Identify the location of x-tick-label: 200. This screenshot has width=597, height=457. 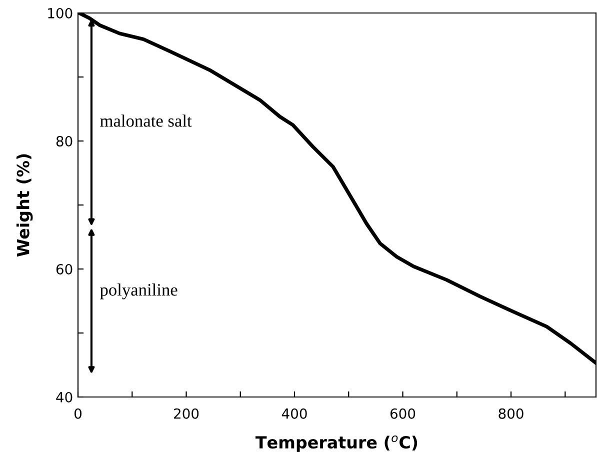
(186, 413).